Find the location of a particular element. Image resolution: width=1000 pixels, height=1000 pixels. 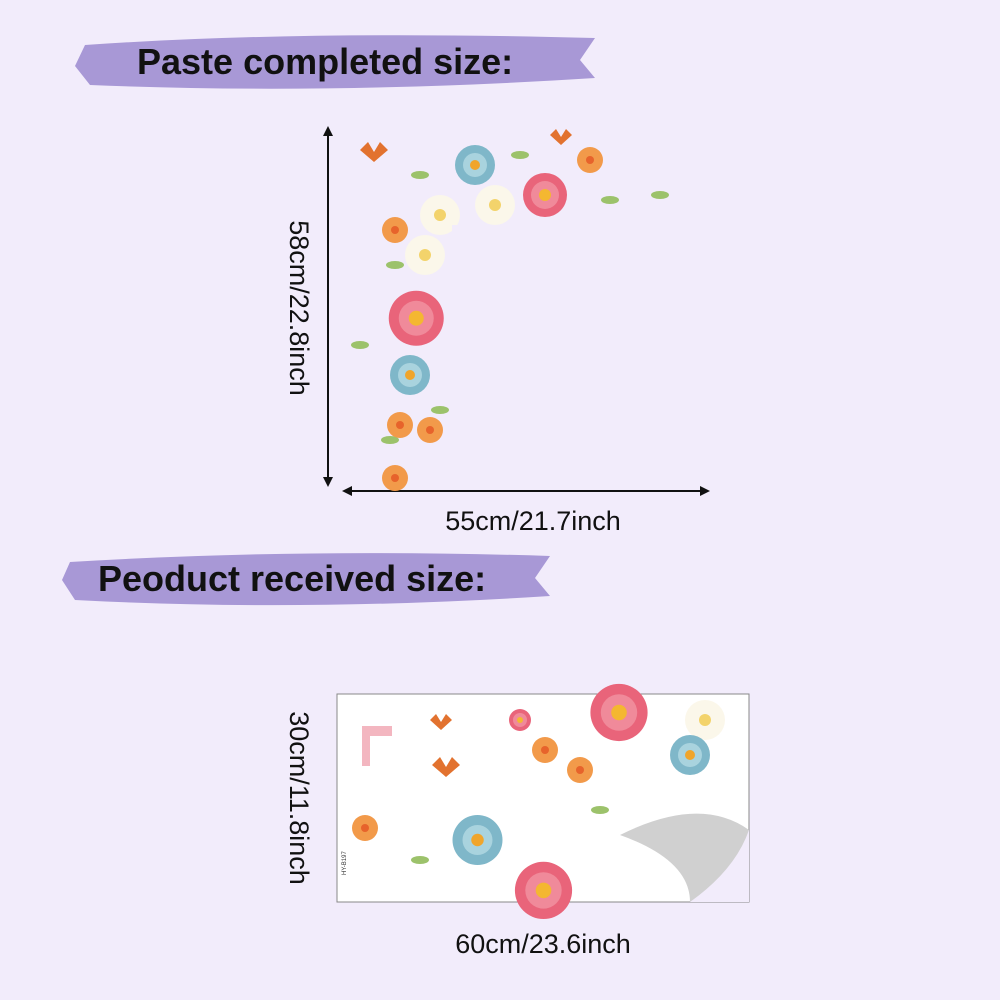

section-title: Paste completed size: is located at coordinates (325, 61).